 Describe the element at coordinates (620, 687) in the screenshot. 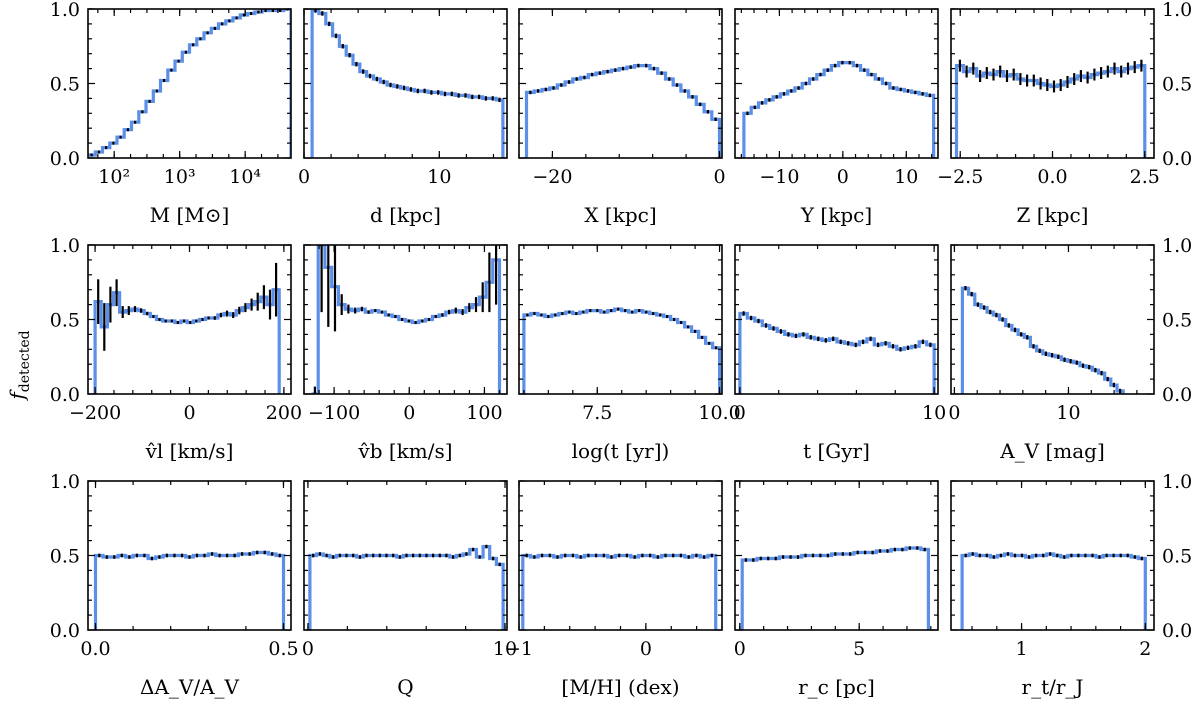

I see `x-axis-label-mh: [M/H] (dex)` at that location.